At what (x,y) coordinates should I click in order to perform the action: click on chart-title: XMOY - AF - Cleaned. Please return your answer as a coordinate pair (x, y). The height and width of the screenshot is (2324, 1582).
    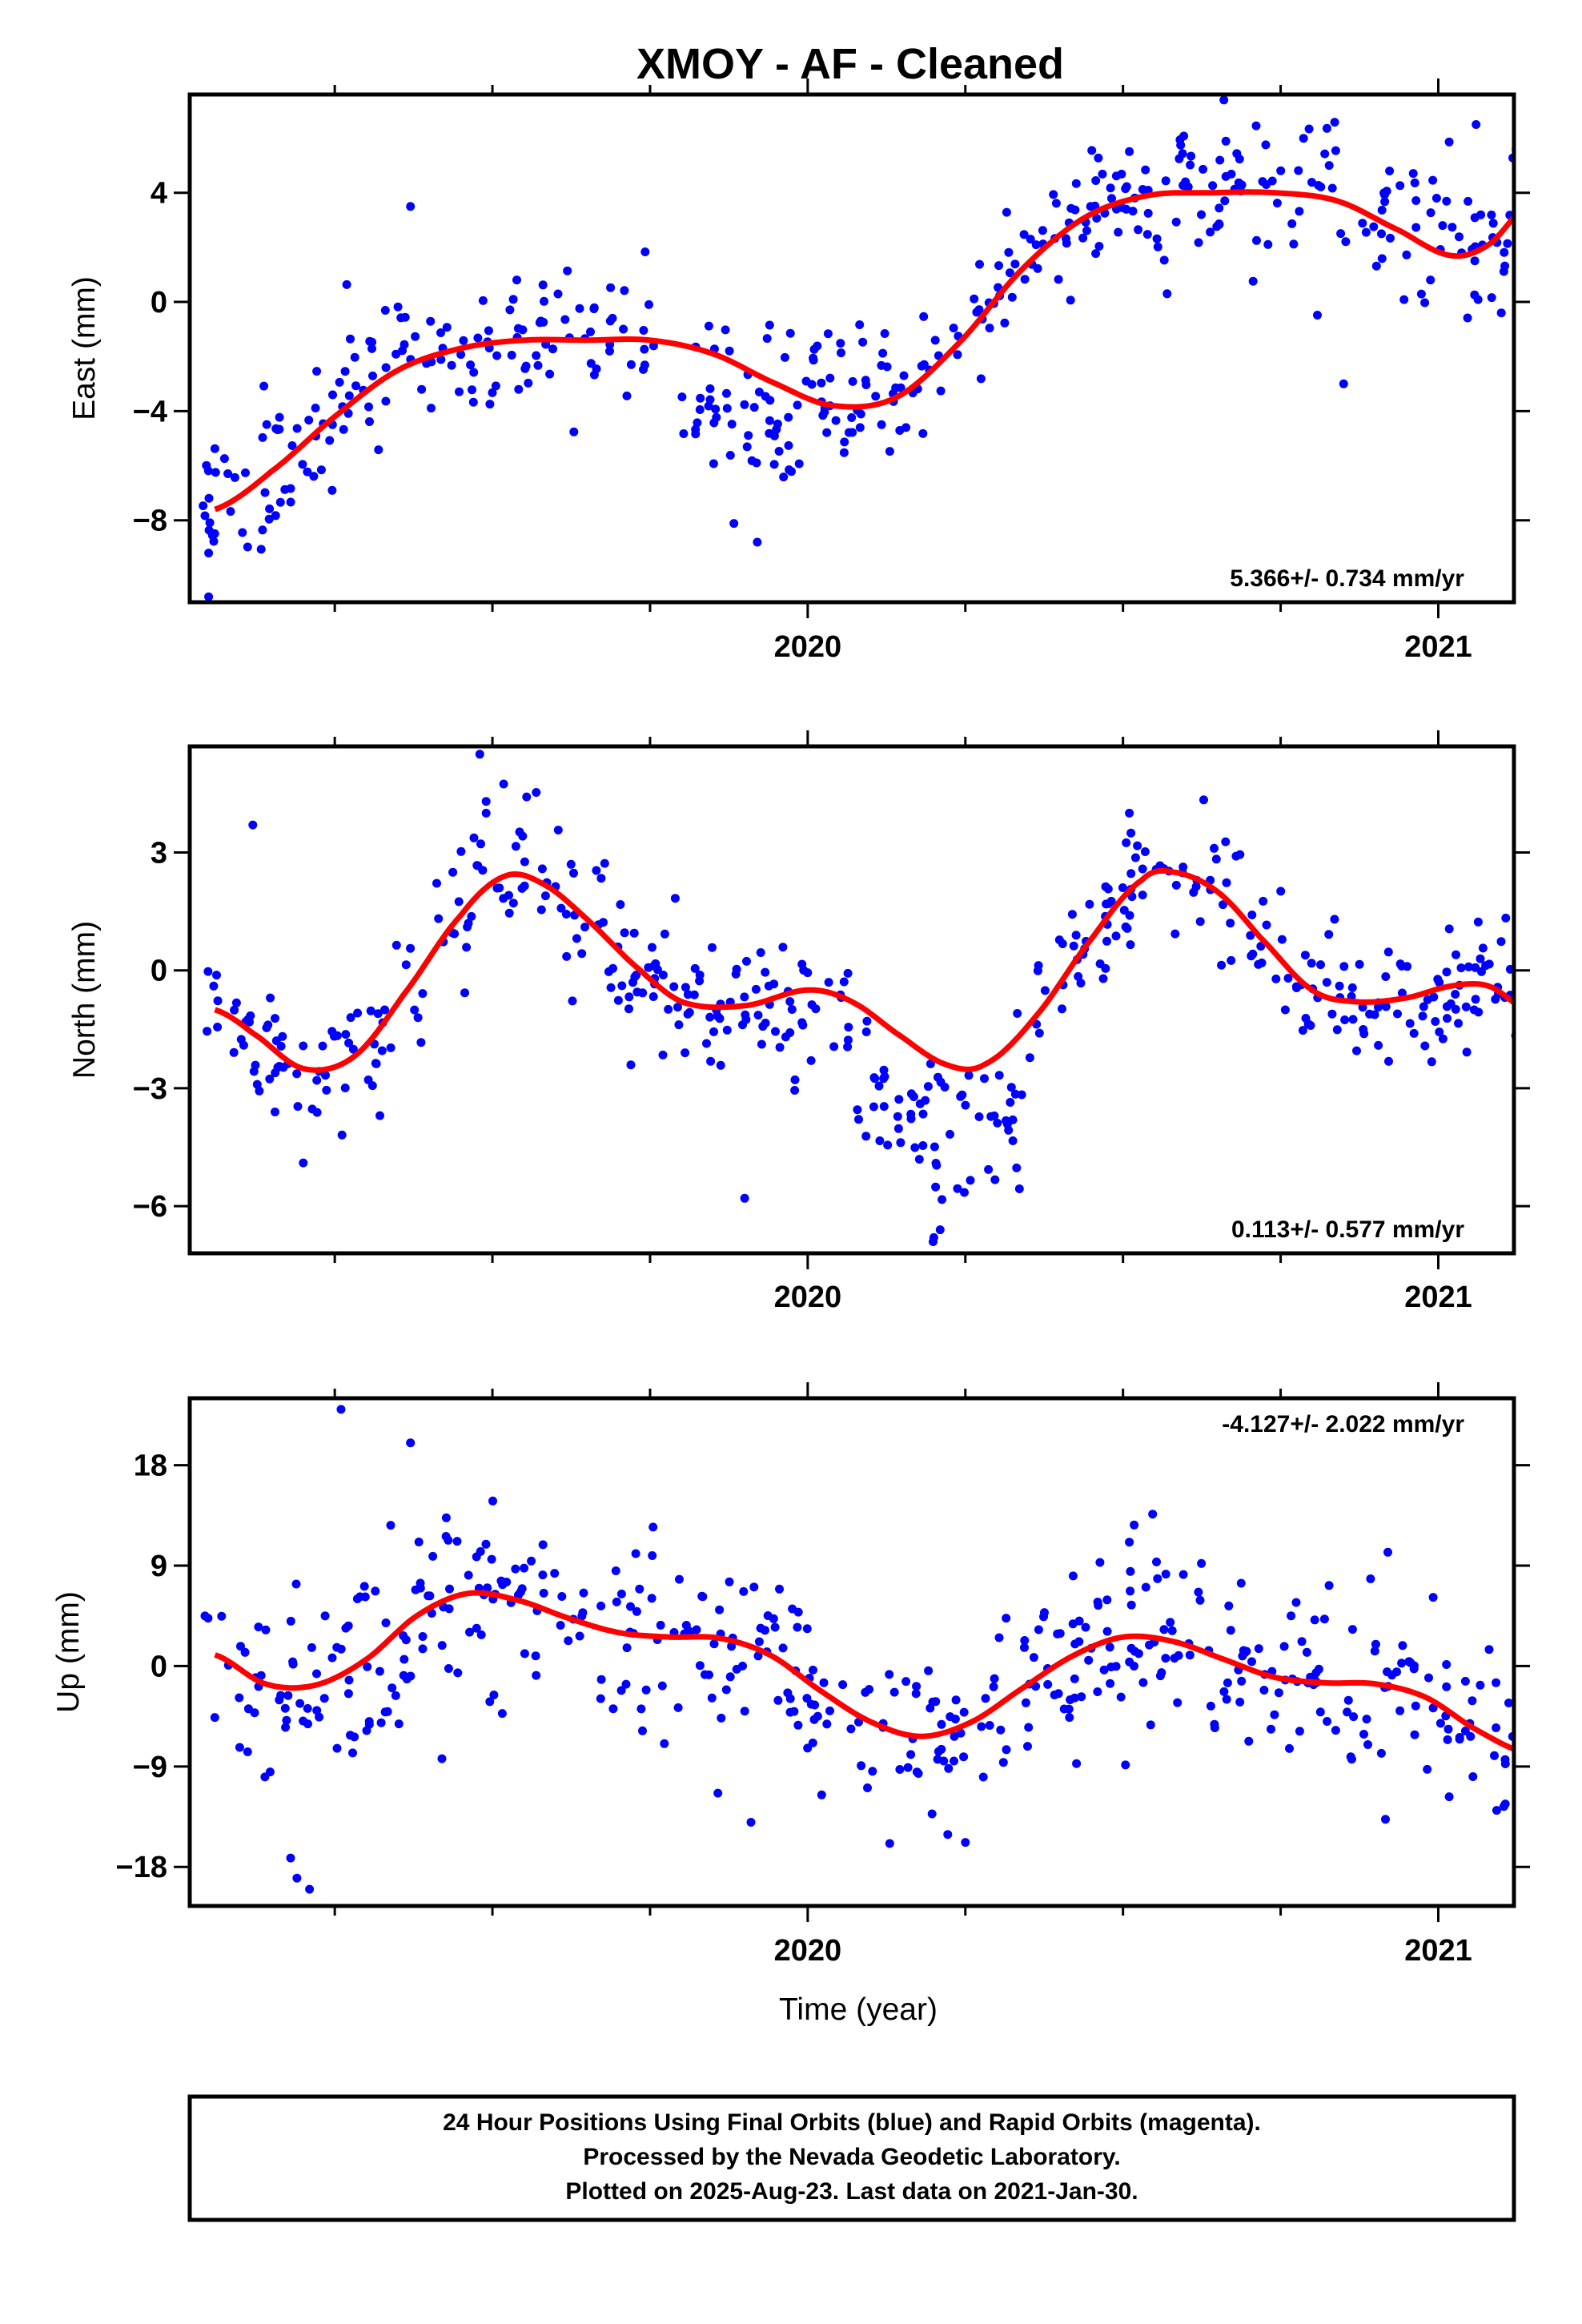
    Looking at the image, I should click on (850, 64).